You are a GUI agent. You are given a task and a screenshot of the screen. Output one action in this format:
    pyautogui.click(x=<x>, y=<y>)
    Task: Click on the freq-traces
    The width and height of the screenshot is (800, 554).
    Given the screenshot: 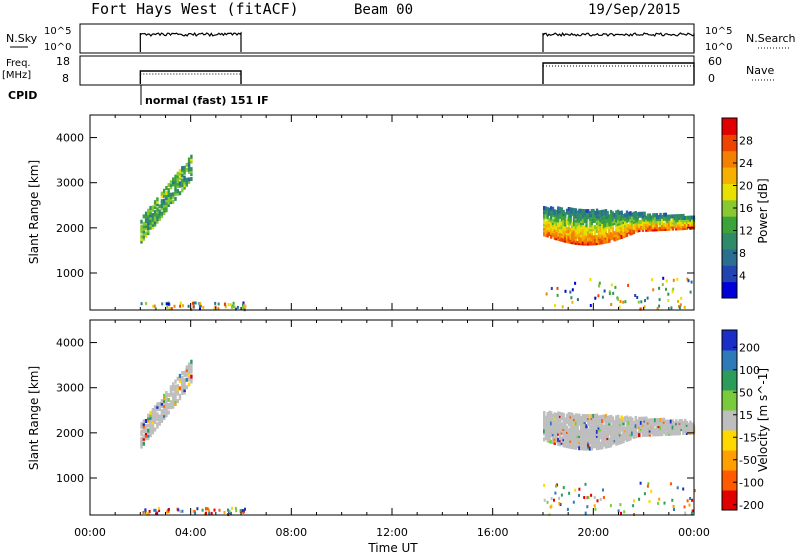 What is the action you would take?
    pyautogui.click(x=417, y=73)
    